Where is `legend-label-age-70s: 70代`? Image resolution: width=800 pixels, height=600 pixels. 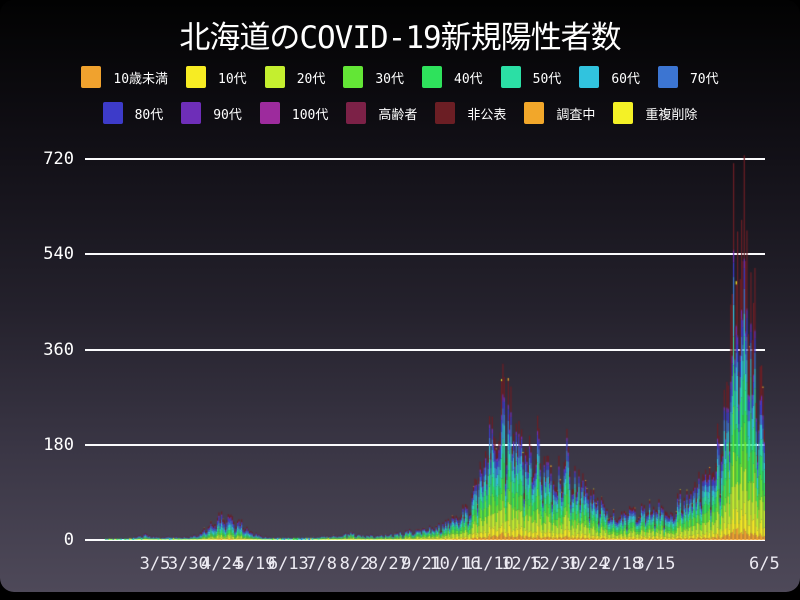 legend-label-age-70s: 70代 is located at coordinates (704, 79).